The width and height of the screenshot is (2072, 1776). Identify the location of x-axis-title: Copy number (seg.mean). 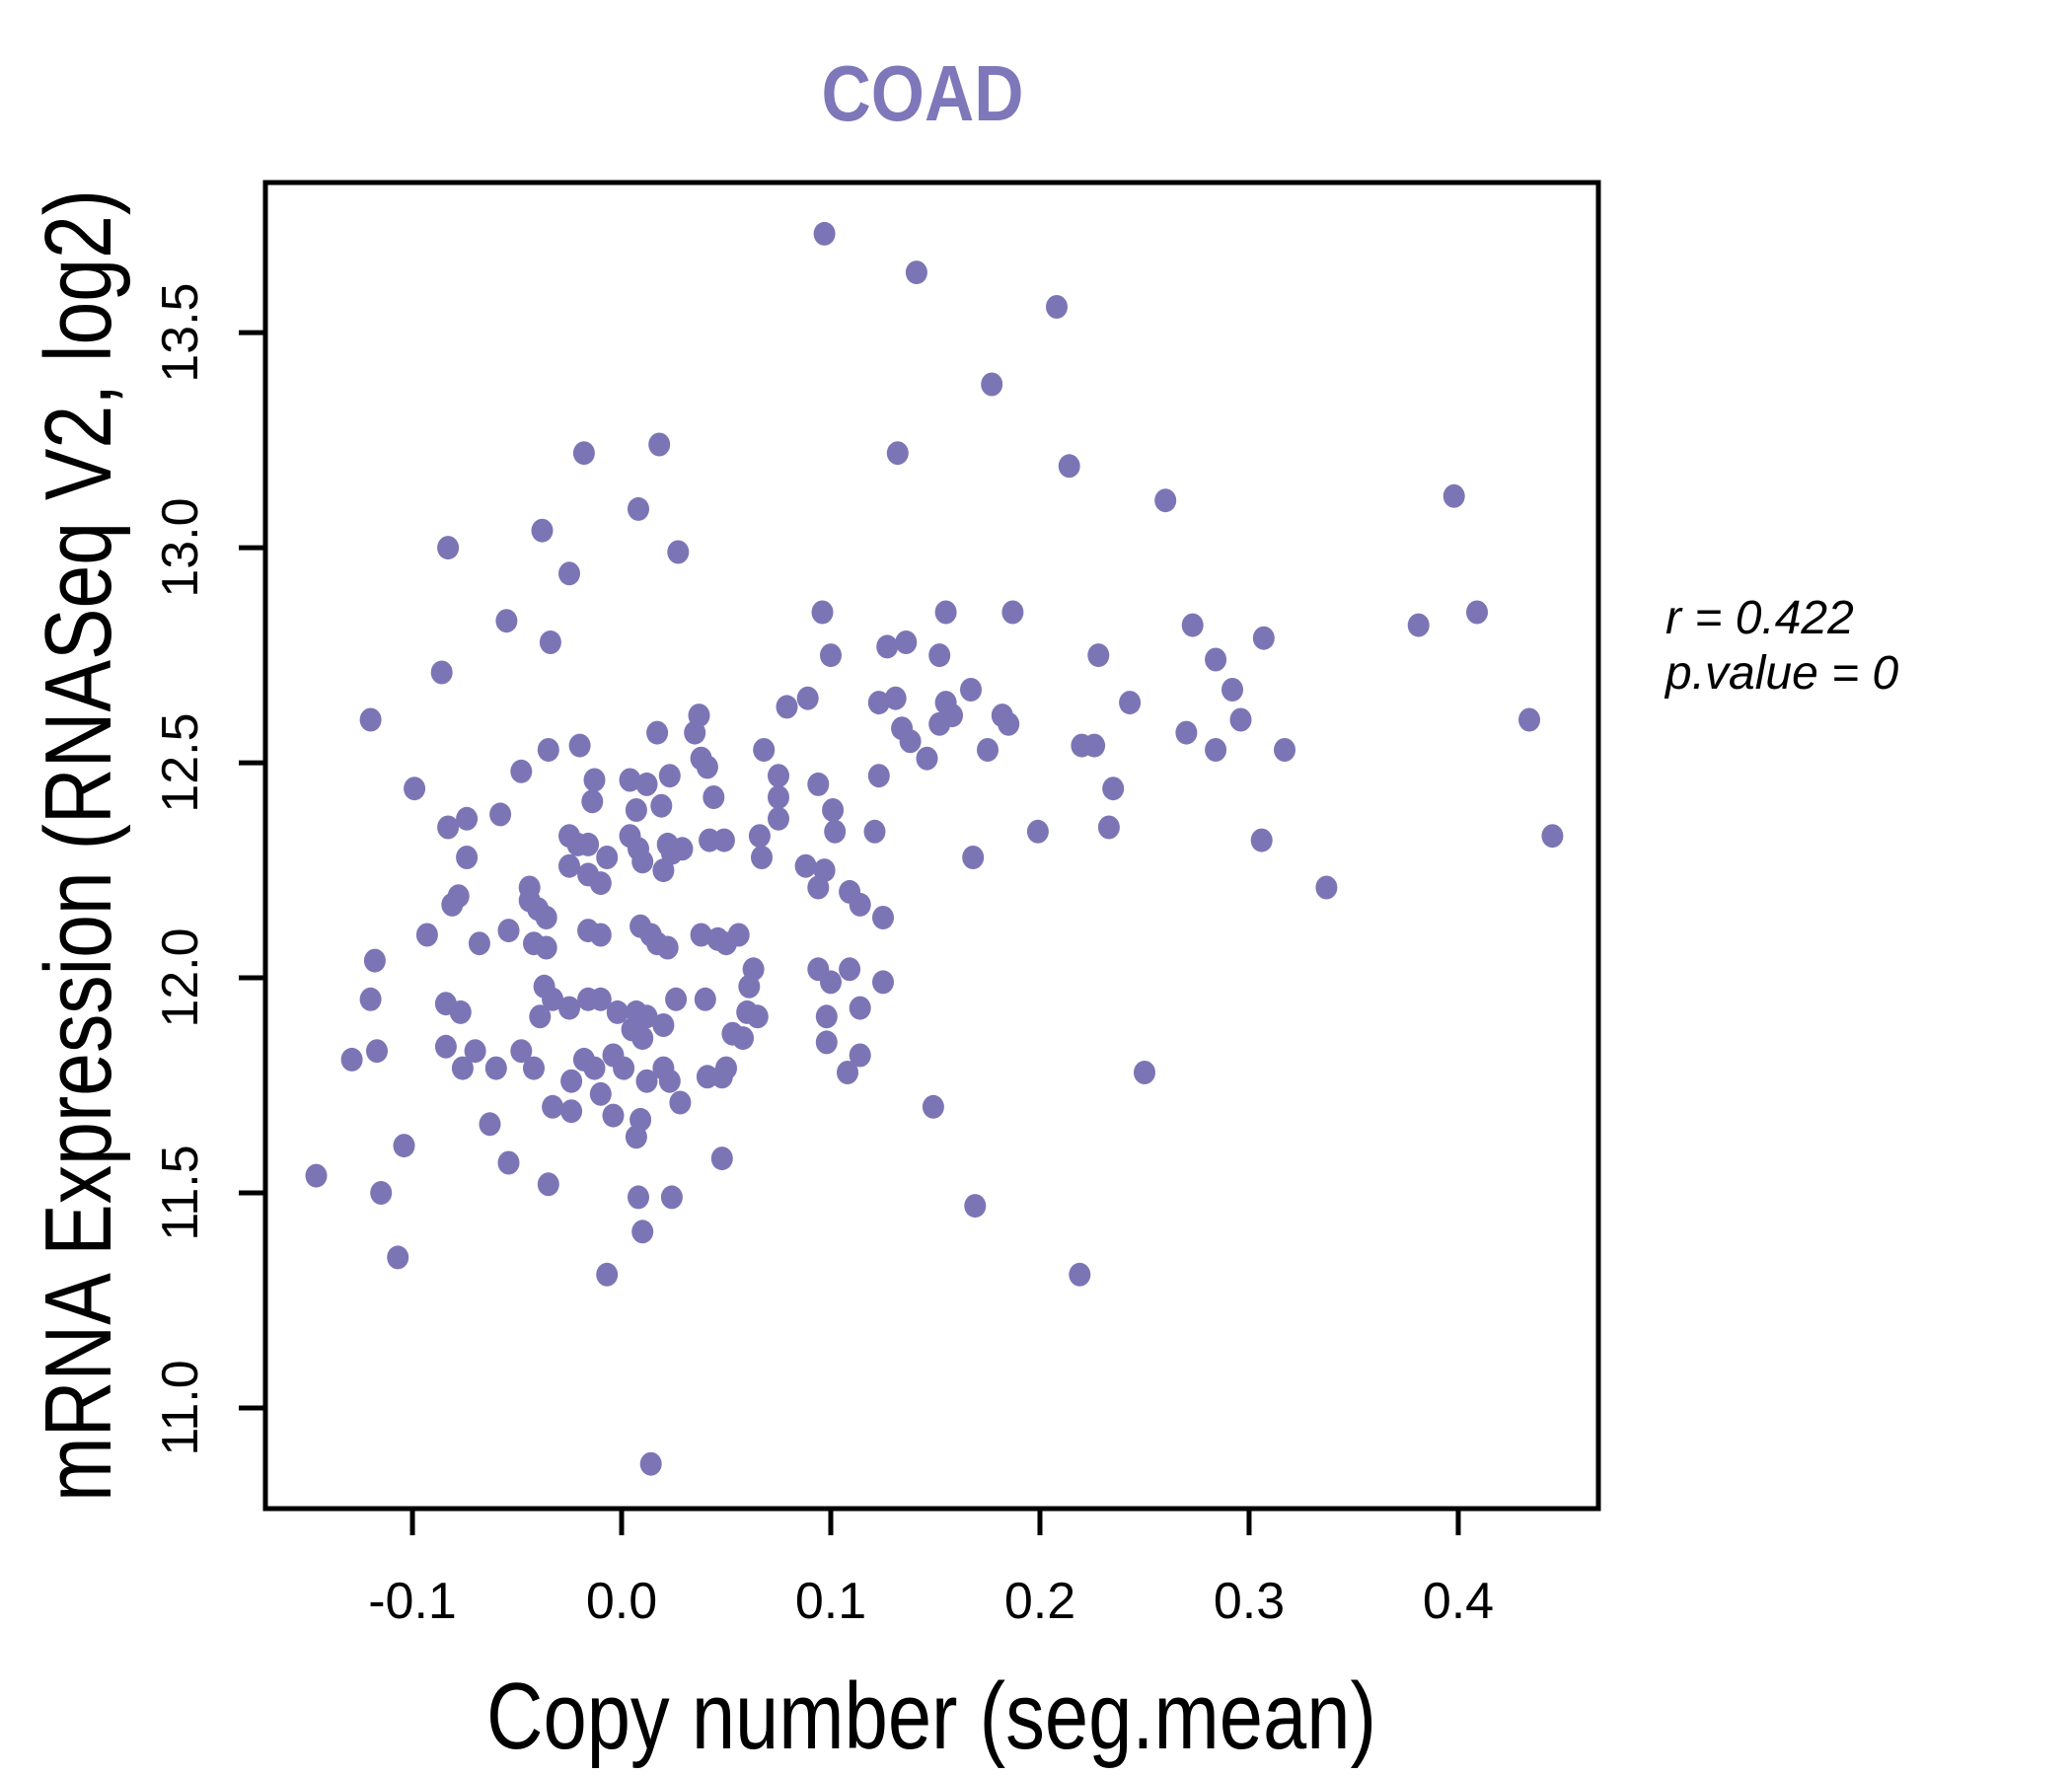
(931, 1717).